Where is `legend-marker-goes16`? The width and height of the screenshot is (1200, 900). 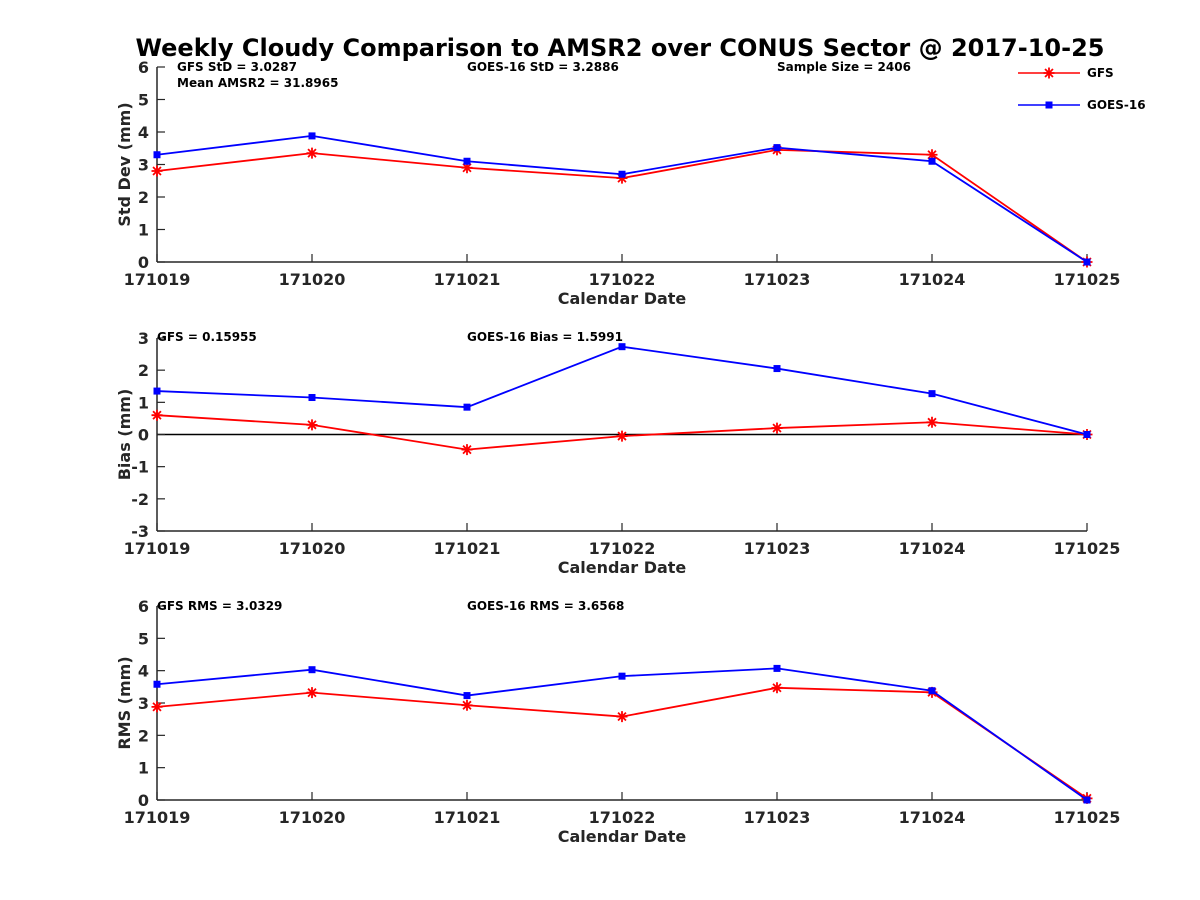
legend-marker-goes16 is located at coordinates (1049, 105).